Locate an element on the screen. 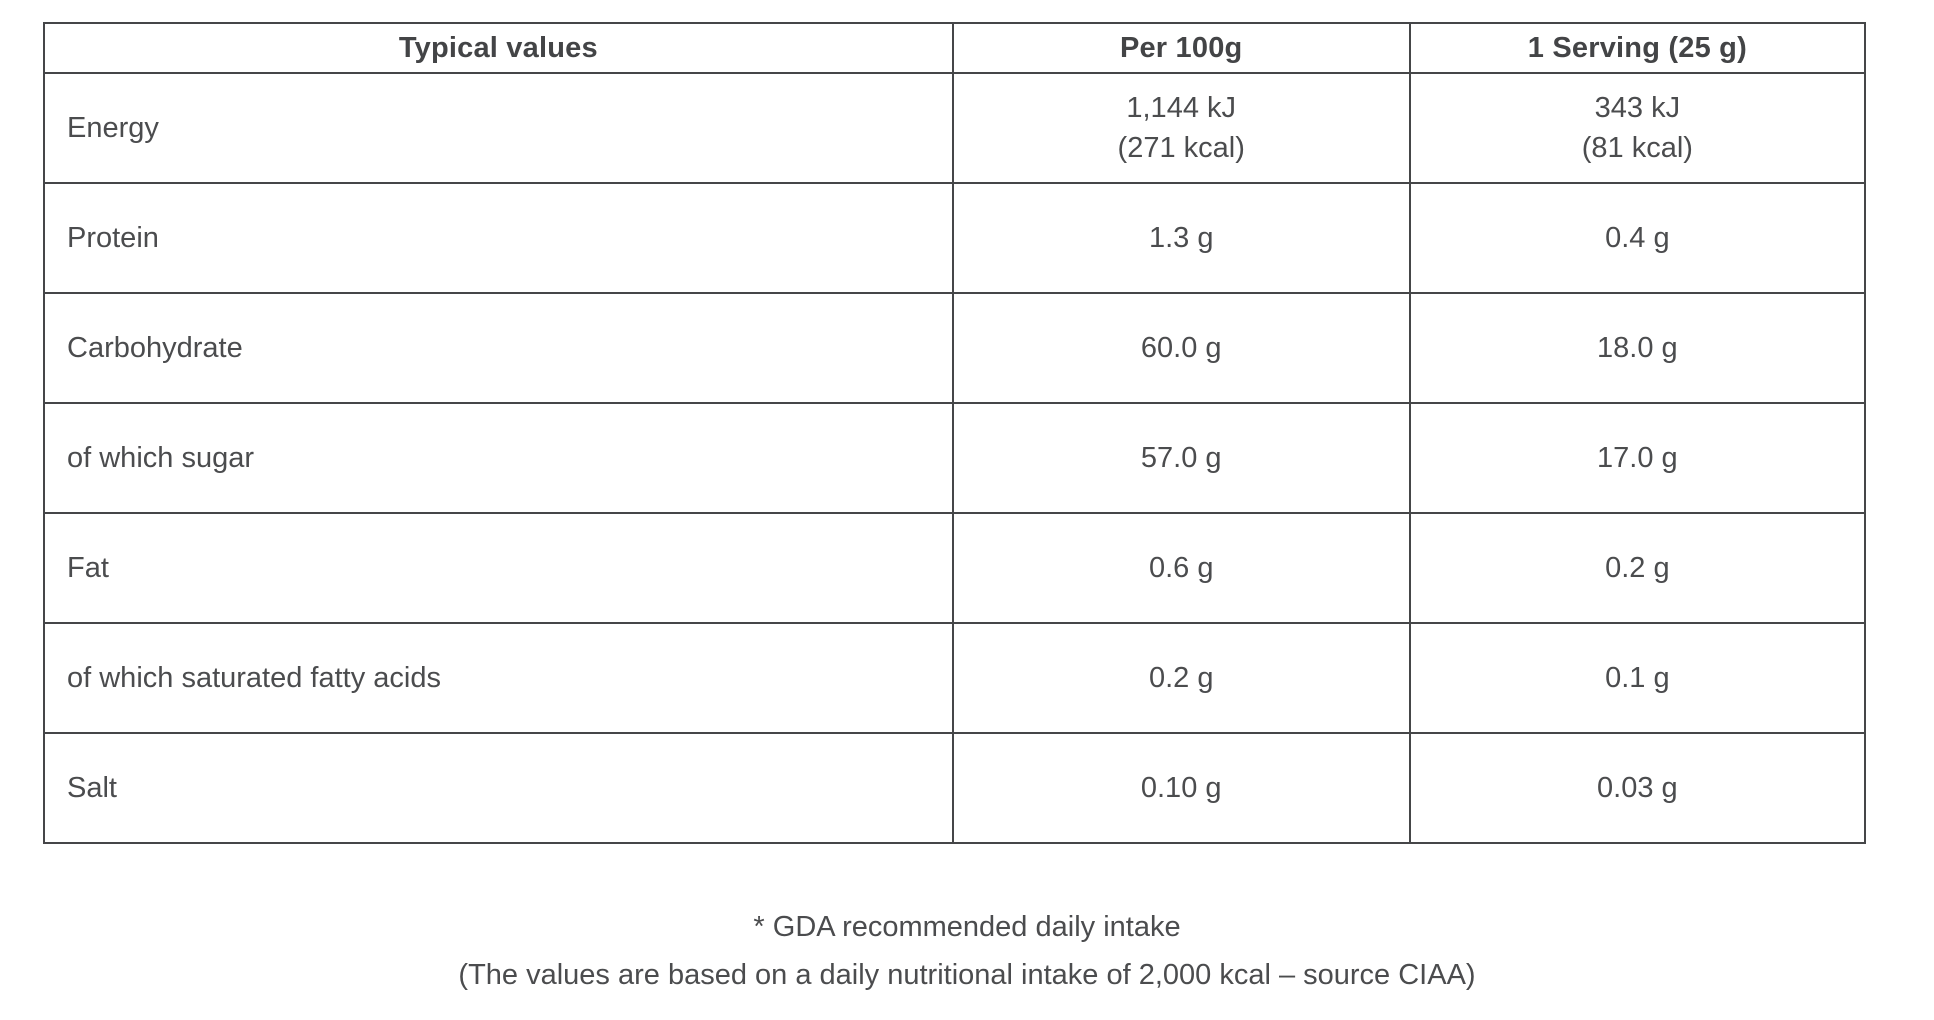 This screenshot has height=1020, width=1934. protein-per-serving: 0.4 g is located at coordinates (1637, 238).